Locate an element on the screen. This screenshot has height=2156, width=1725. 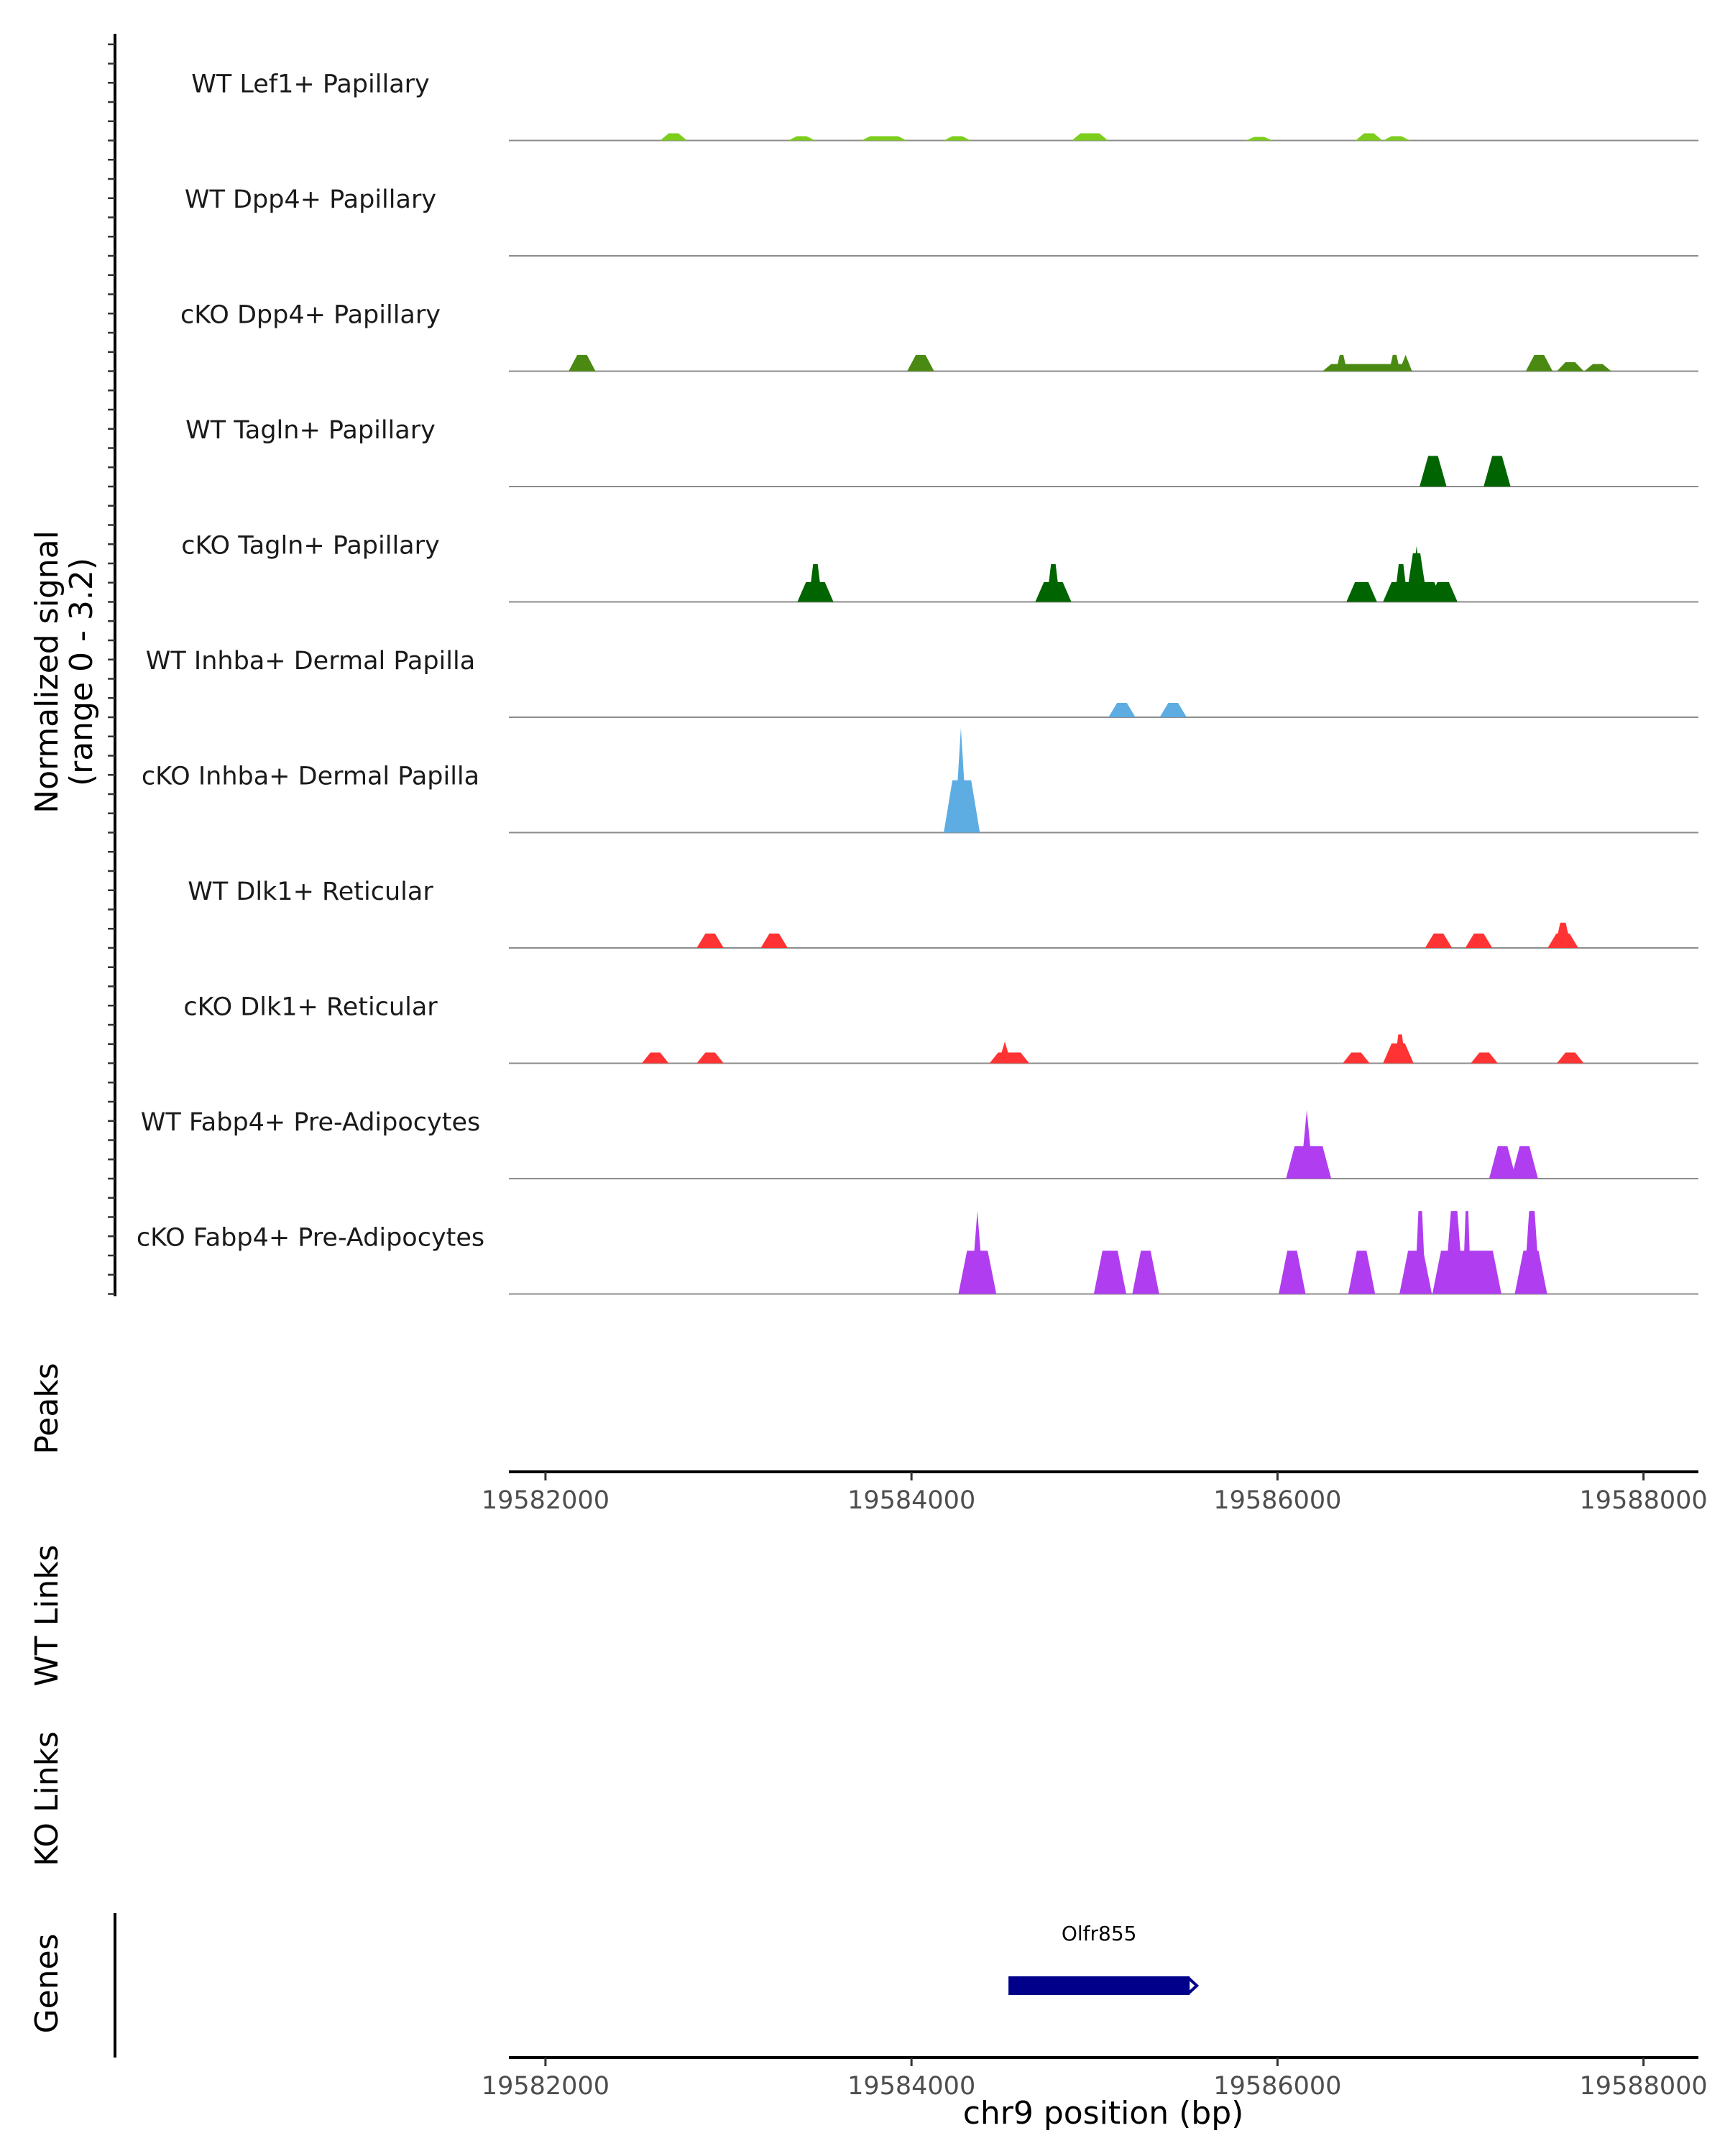
gene-olfr855: Olfr855 is located at coordinates (1104, 1958).